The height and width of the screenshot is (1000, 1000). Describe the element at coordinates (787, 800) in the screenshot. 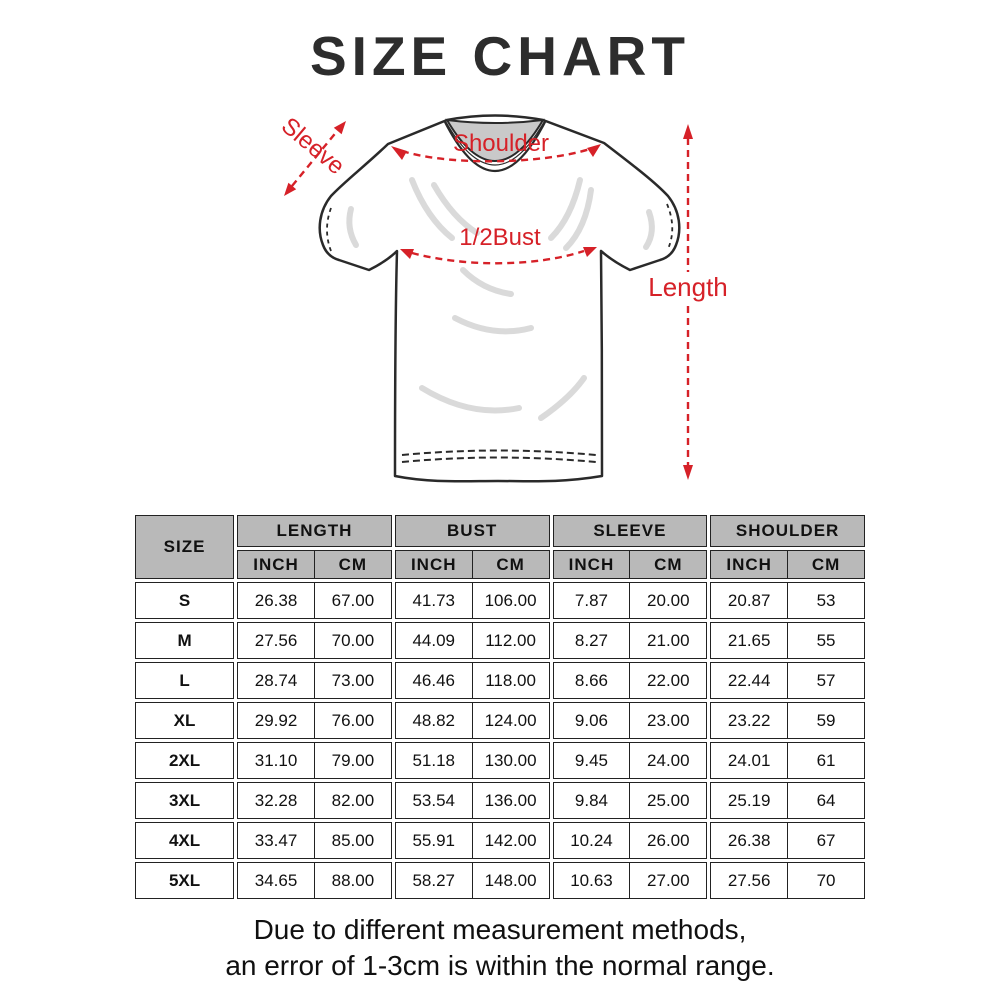

I see `measurement-cell: 25.19 64` at that location.